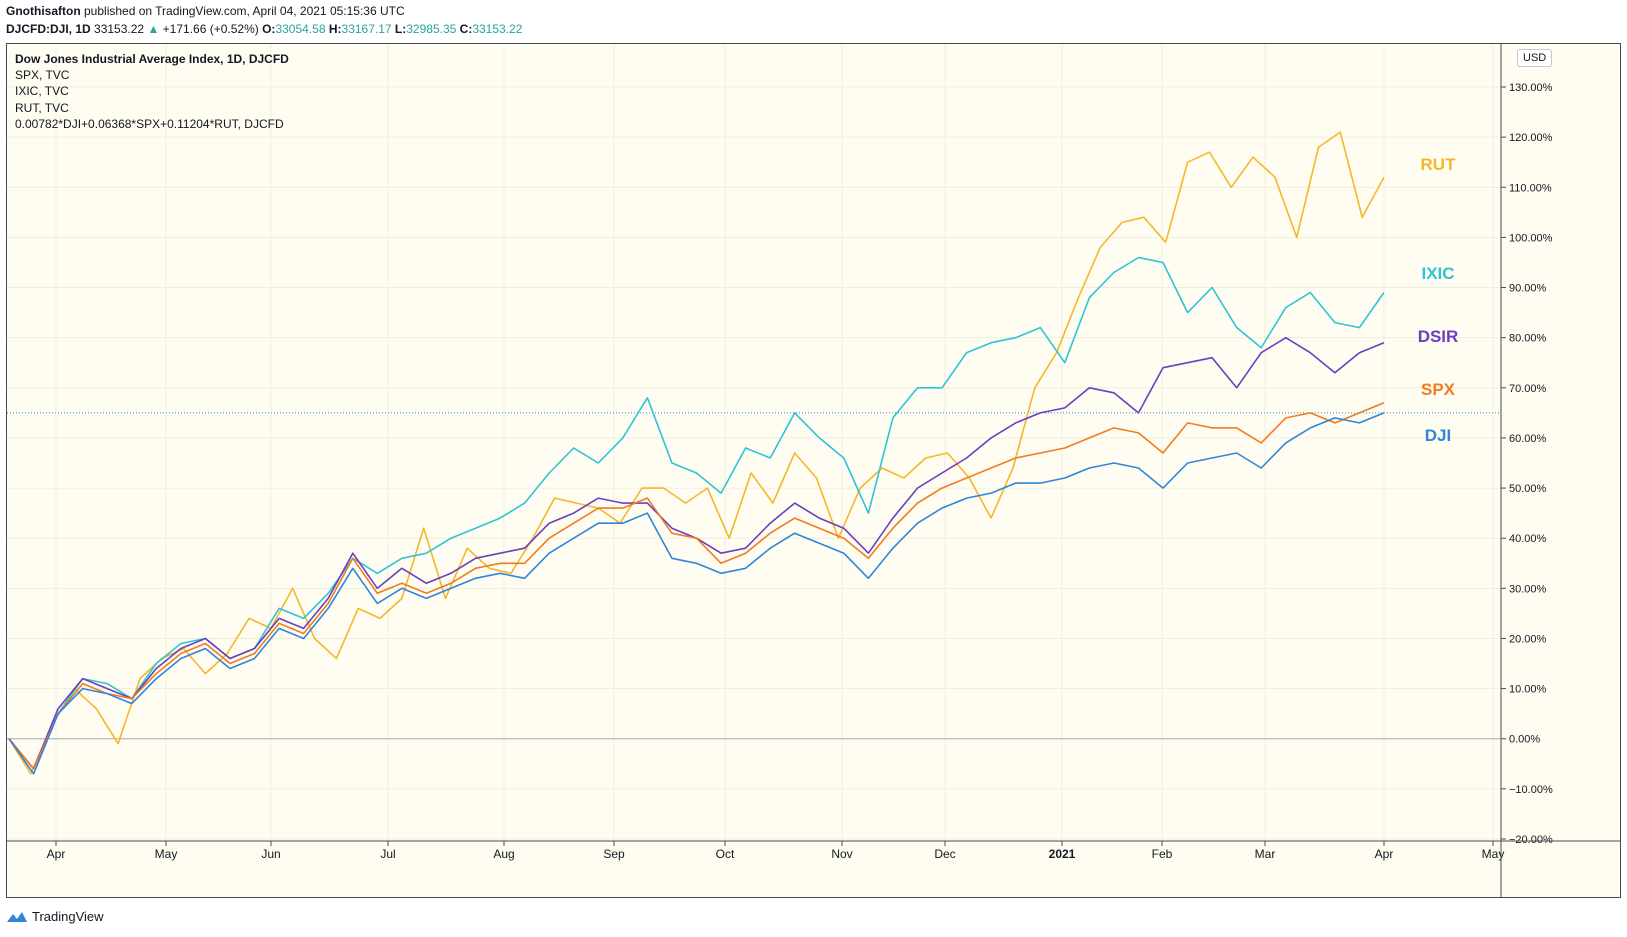 The image size is (1627, 937). I want to click on open-value: 33054.58, so click(300, 29).